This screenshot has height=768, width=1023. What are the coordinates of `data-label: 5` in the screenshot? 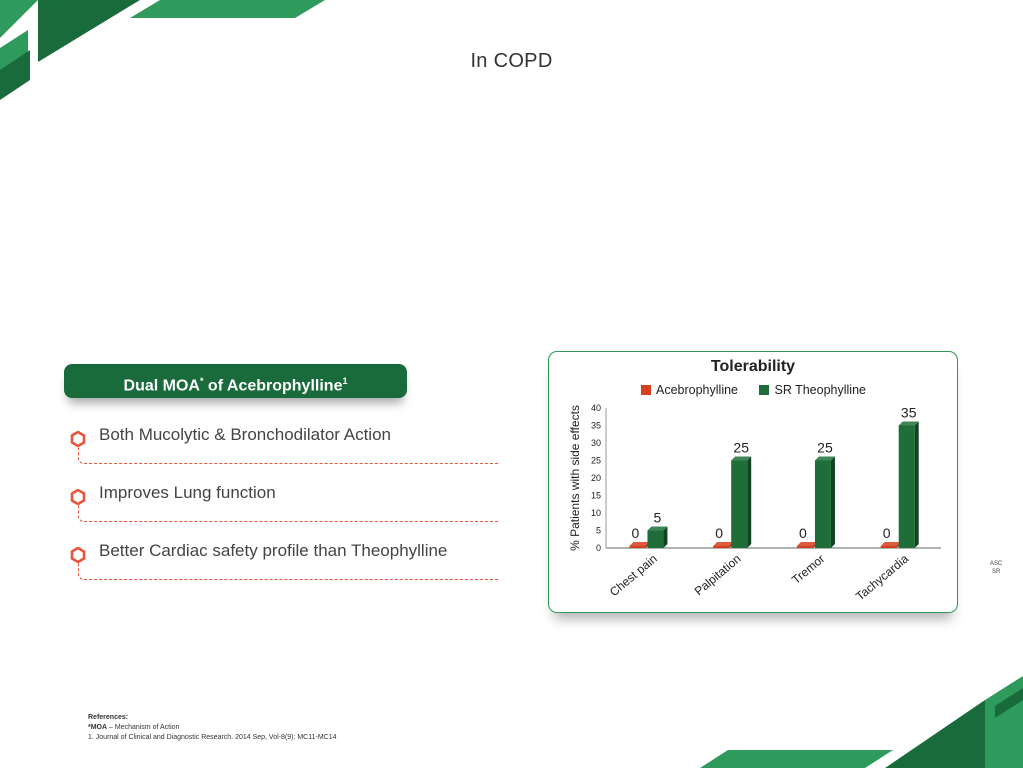 It's located at (658, 518).